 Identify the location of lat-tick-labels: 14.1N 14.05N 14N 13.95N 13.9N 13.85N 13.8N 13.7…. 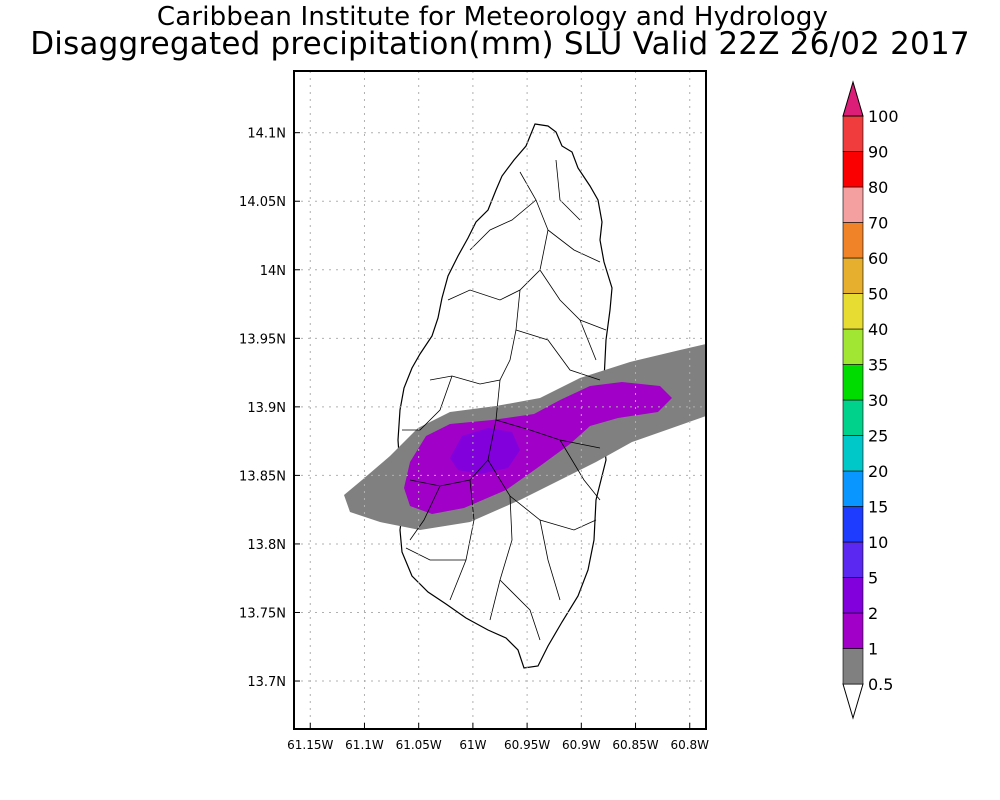
(269, 408).